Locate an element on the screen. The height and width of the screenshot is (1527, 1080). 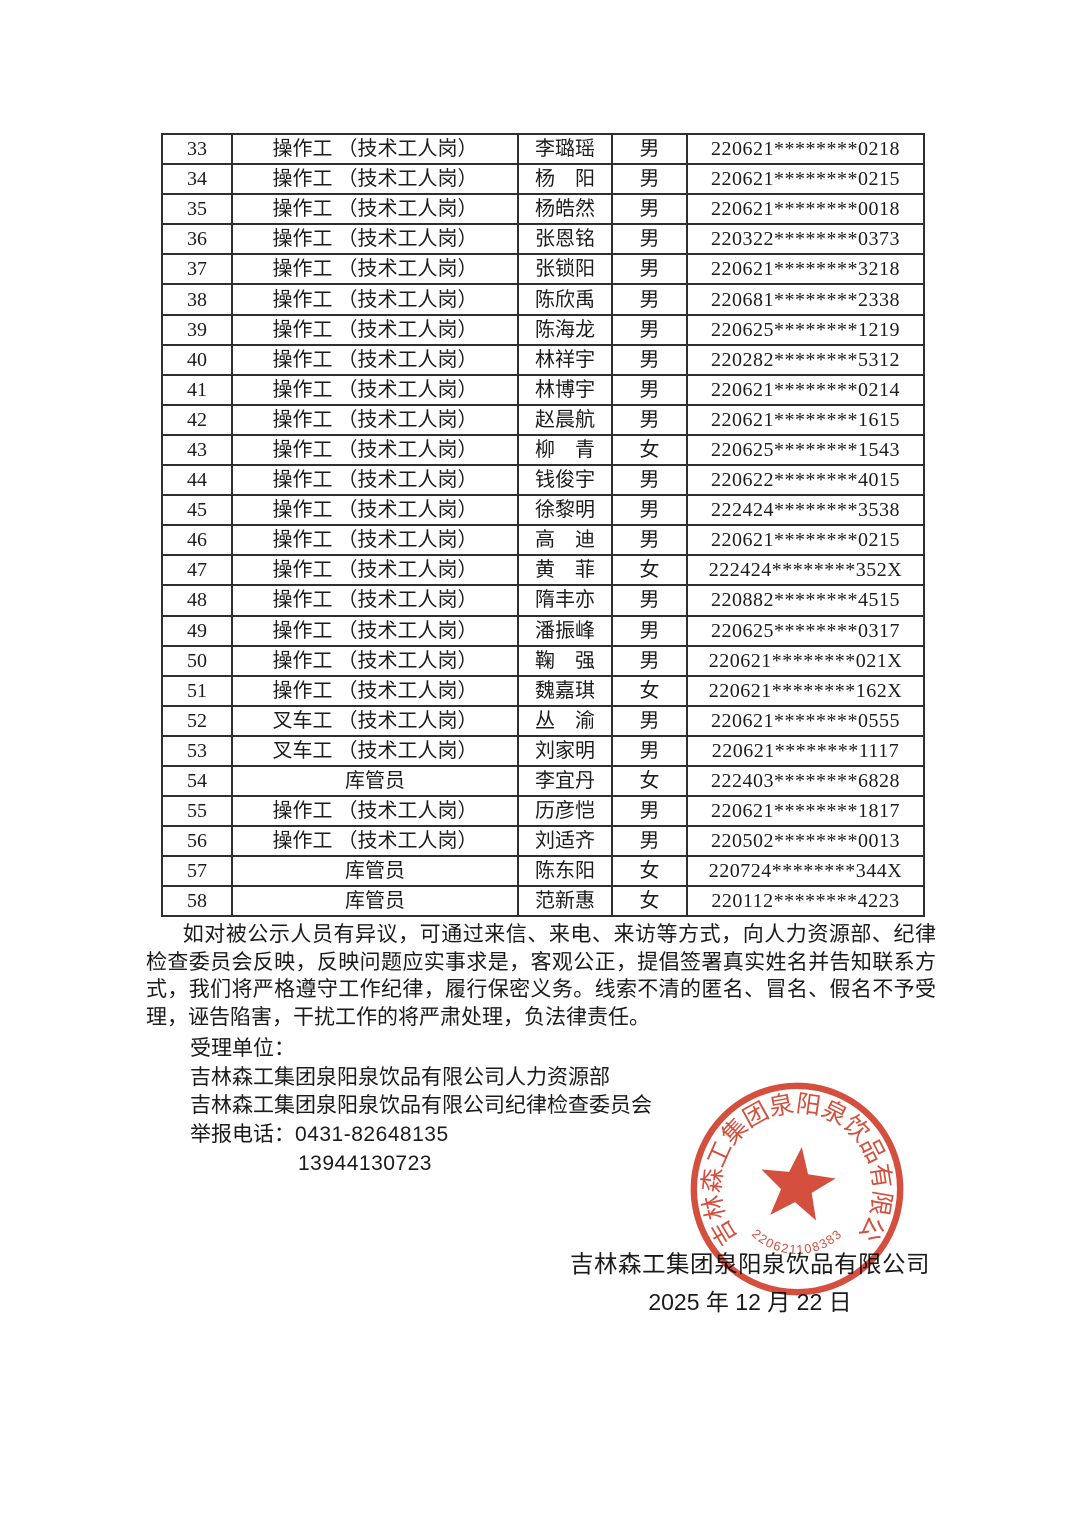
table-row: 42 操作工 （技术工人岗） 赵晨航男 220621********1615 is located at coordinates (543, 419).